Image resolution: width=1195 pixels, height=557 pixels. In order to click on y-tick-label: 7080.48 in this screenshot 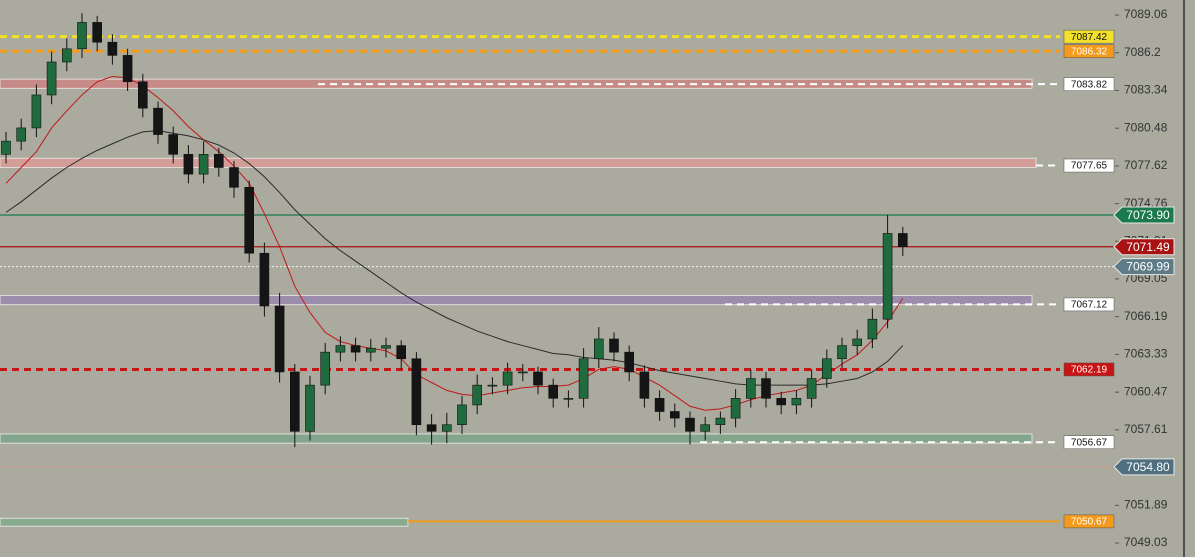, I will do `click(1146, 127)`.